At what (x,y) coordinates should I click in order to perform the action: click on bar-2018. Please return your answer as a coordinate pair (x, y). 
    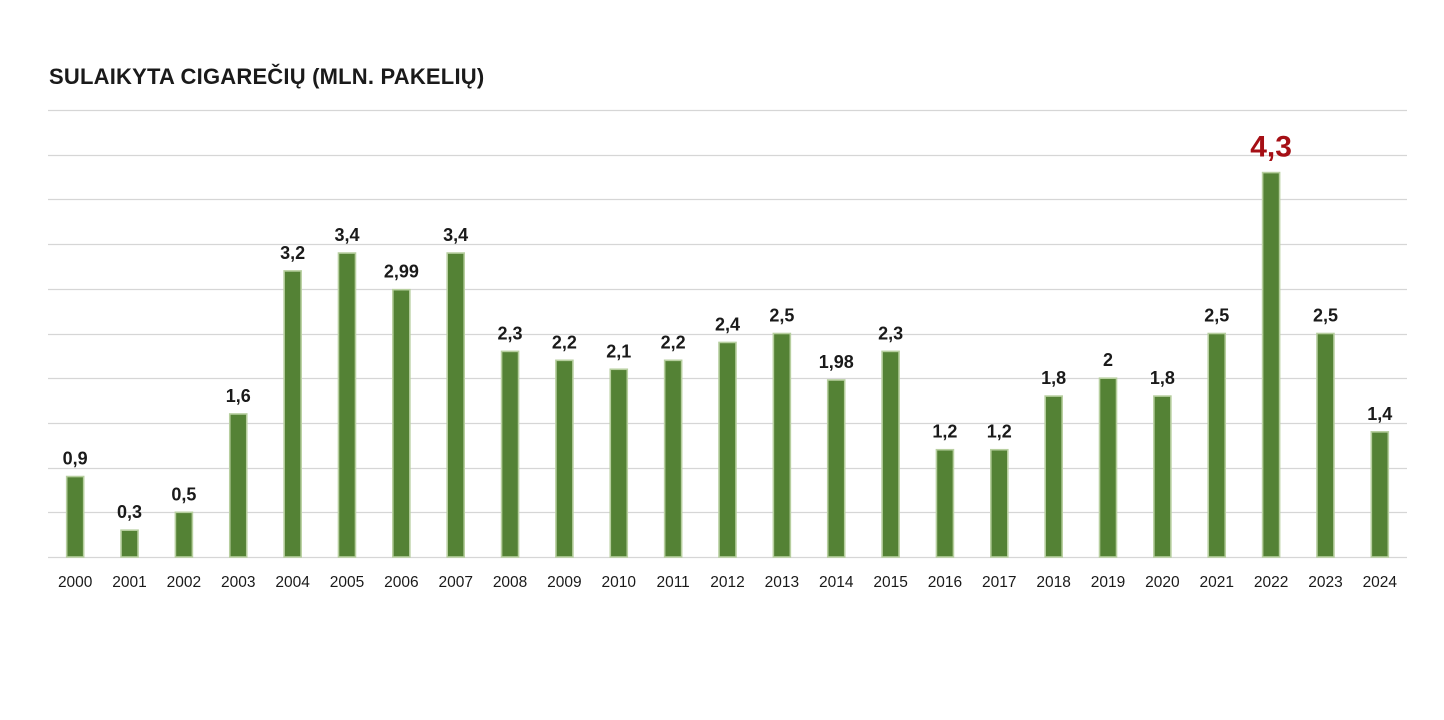
    Looking at the image, I should click on (1053, 476).